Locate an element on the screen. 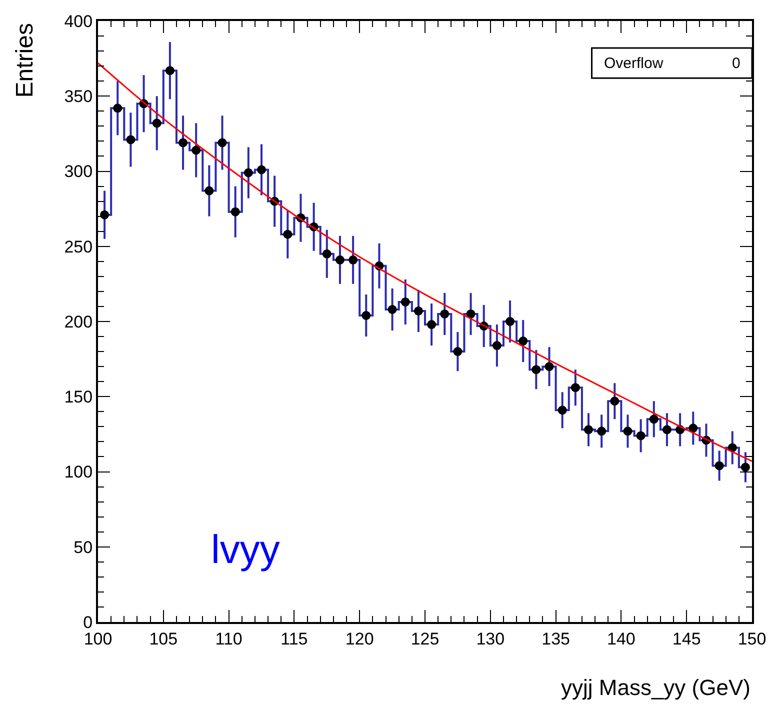 The width and height of the screenshot is (778, 719). x-tick-label: 140 is located at coordinates (621, 638).